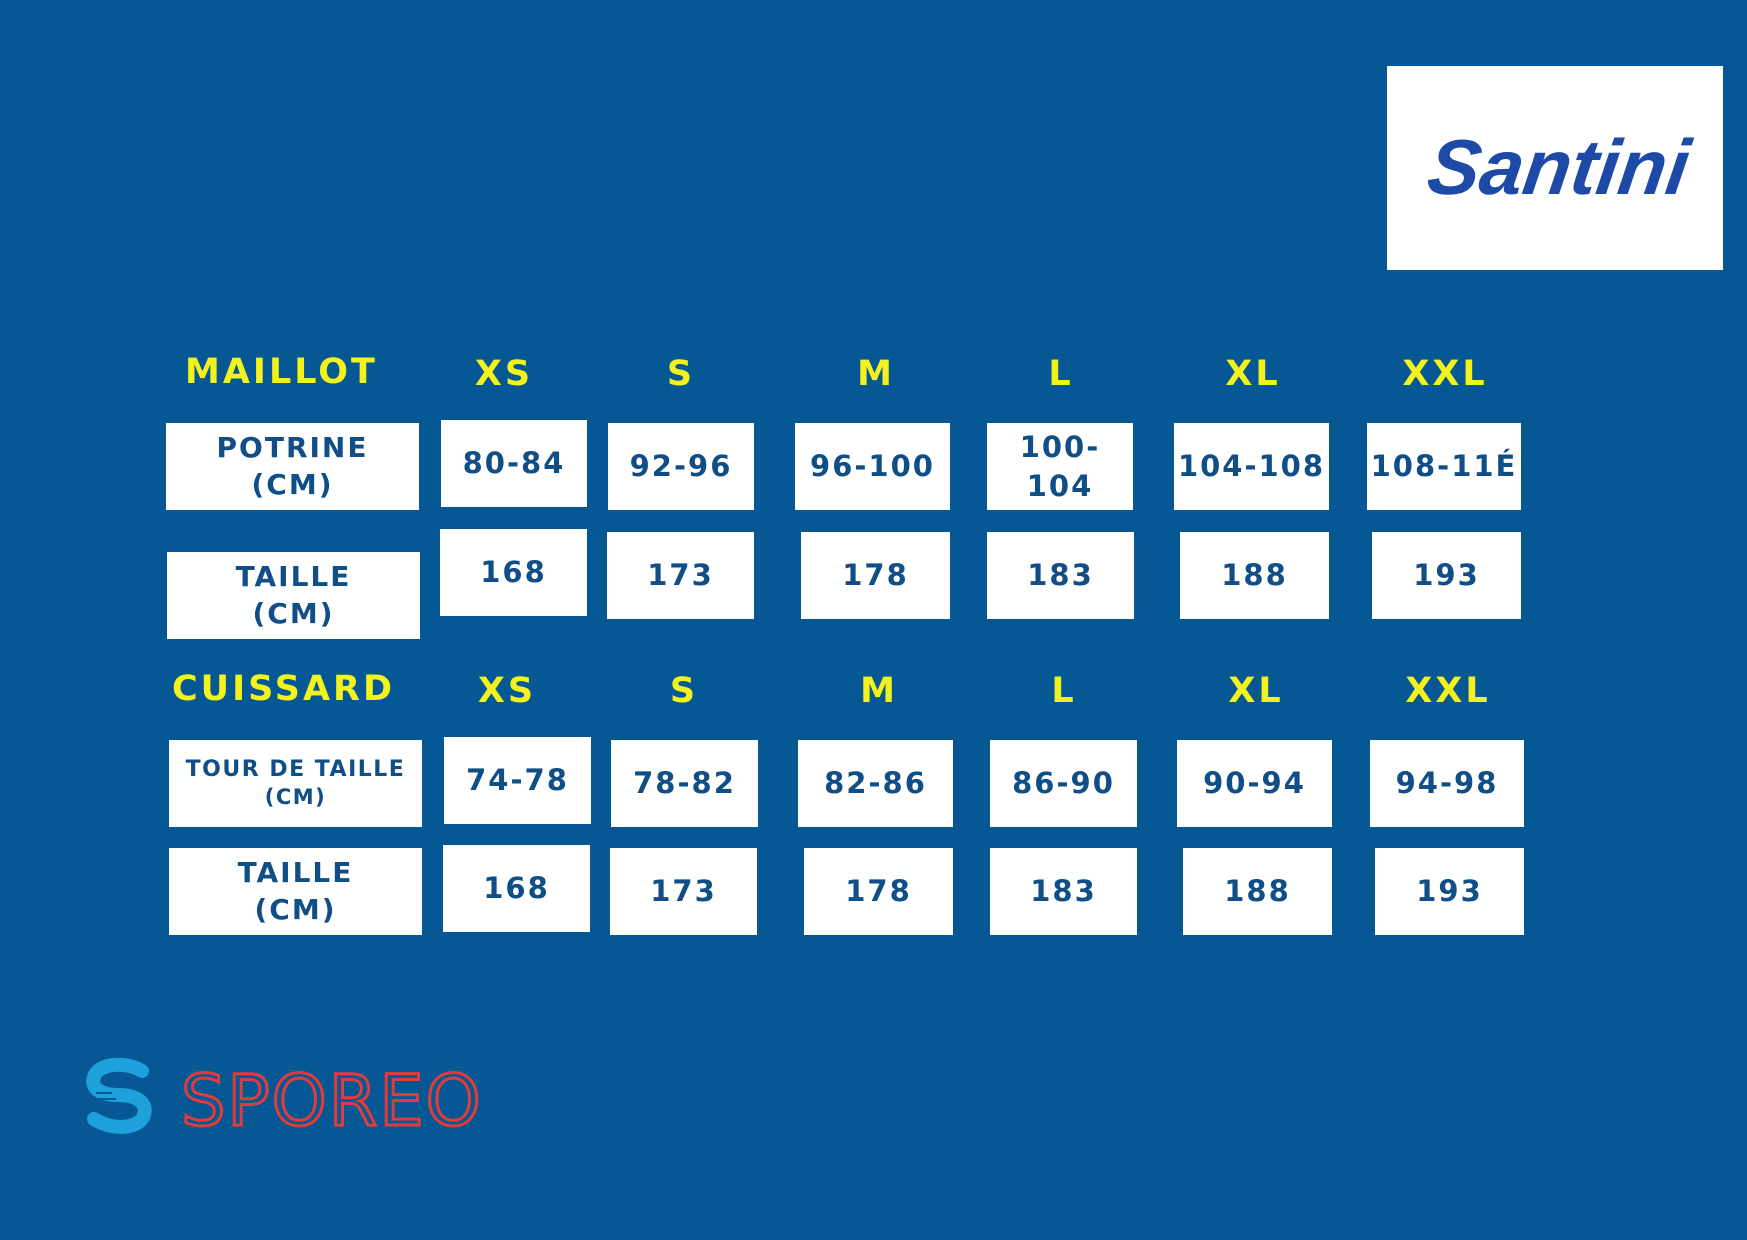  Describe the element at coordinates (1448, 691) in the screenshot. I see `cuissard-size-xxl: XXL` at that location.